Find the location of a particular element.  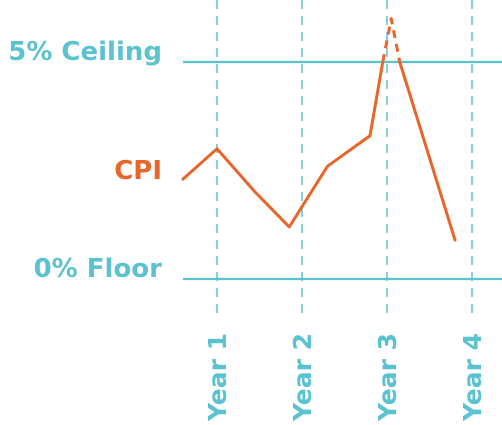

tick-label-year-3: Year 3 is located at coordinates (387, 377).